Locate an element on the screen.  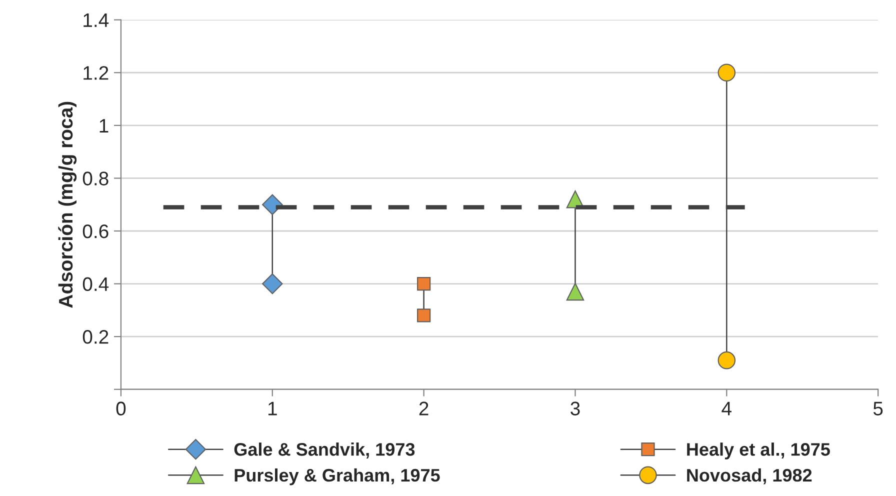
x-tick-label: 2 is located at coordinates (423, 409).